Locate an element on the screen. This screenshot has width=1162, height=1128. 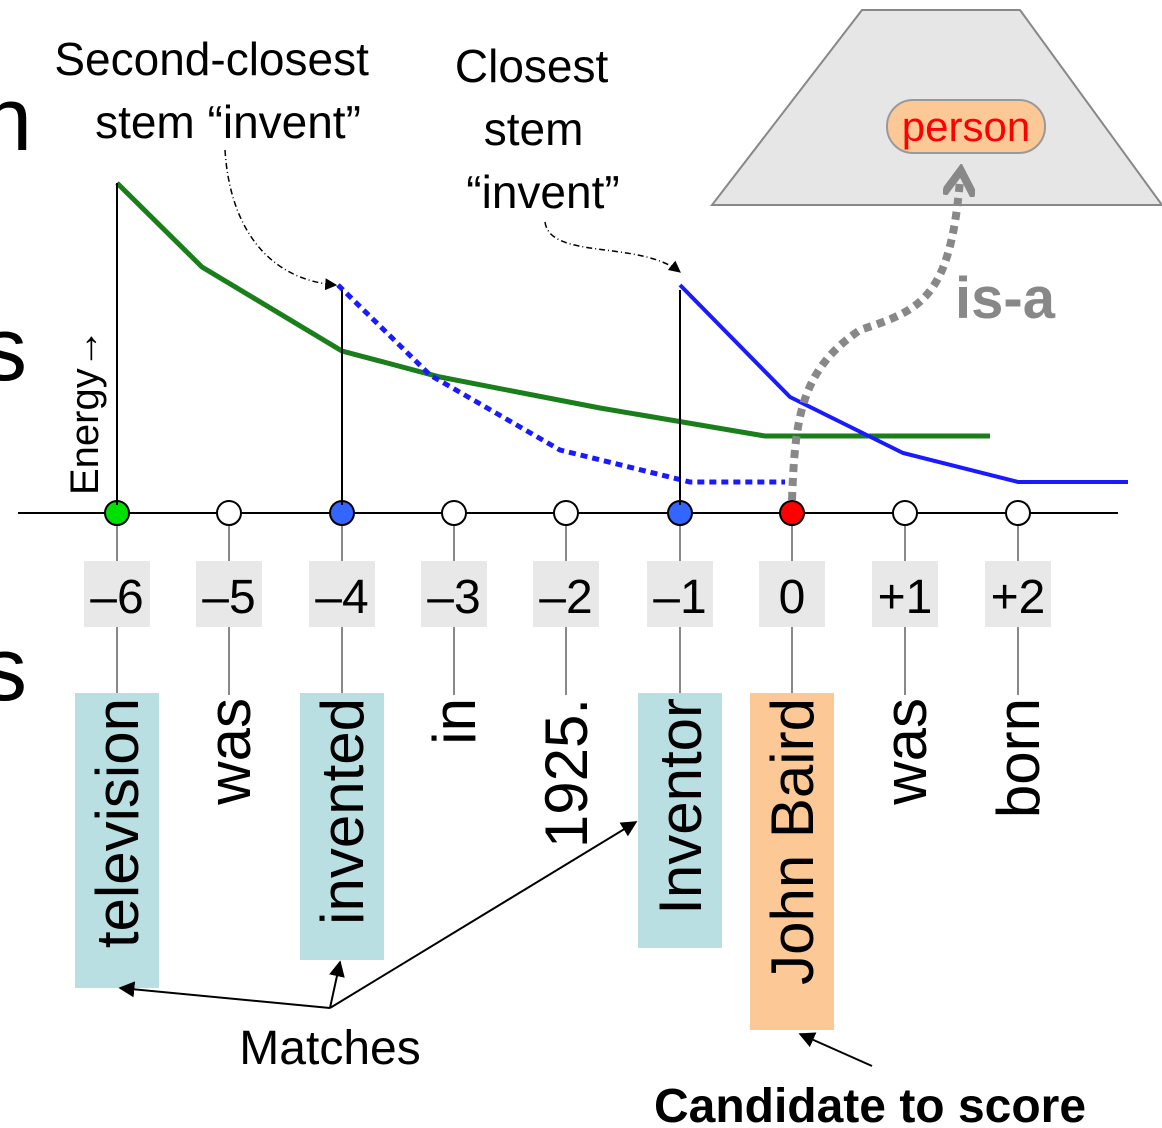
candidate-label: Candidate to score is located at coordinates (870, 1104).